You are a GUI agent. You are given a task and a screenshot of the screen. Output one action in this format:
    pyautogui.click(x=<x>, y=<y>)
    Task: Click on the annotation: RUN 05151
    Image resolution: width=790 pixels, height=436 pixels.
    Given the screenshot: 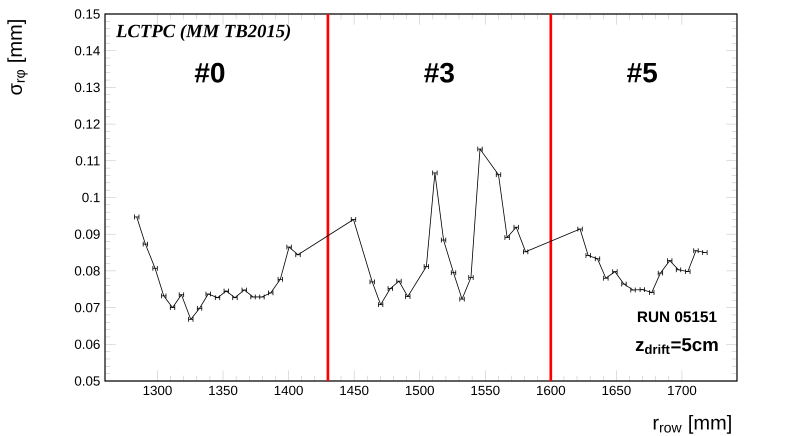 What is the action you would take?
    pyautogui.click(x=677, y=316)
    